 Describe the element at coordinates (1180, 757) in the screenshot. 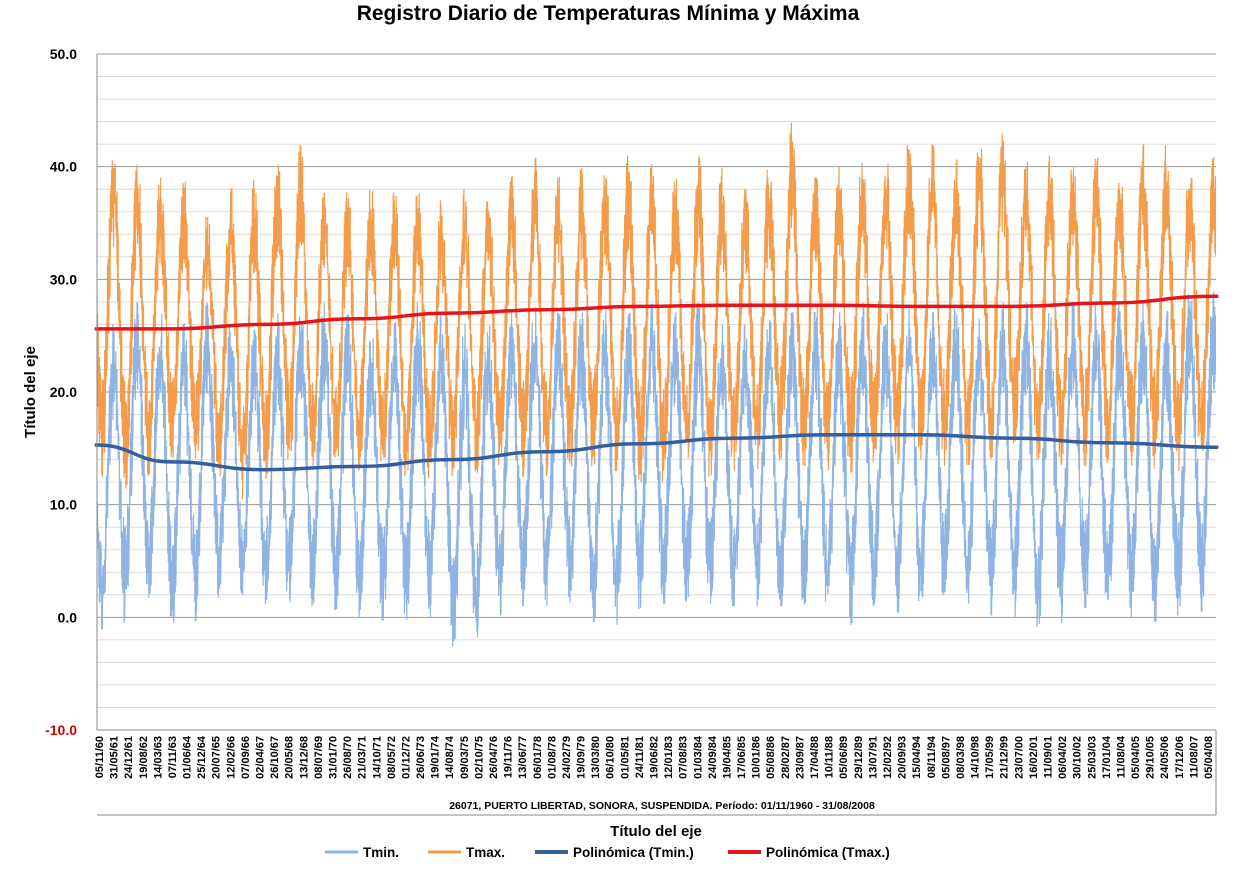

I see `x-tick-label: 17/12/06` at that location.